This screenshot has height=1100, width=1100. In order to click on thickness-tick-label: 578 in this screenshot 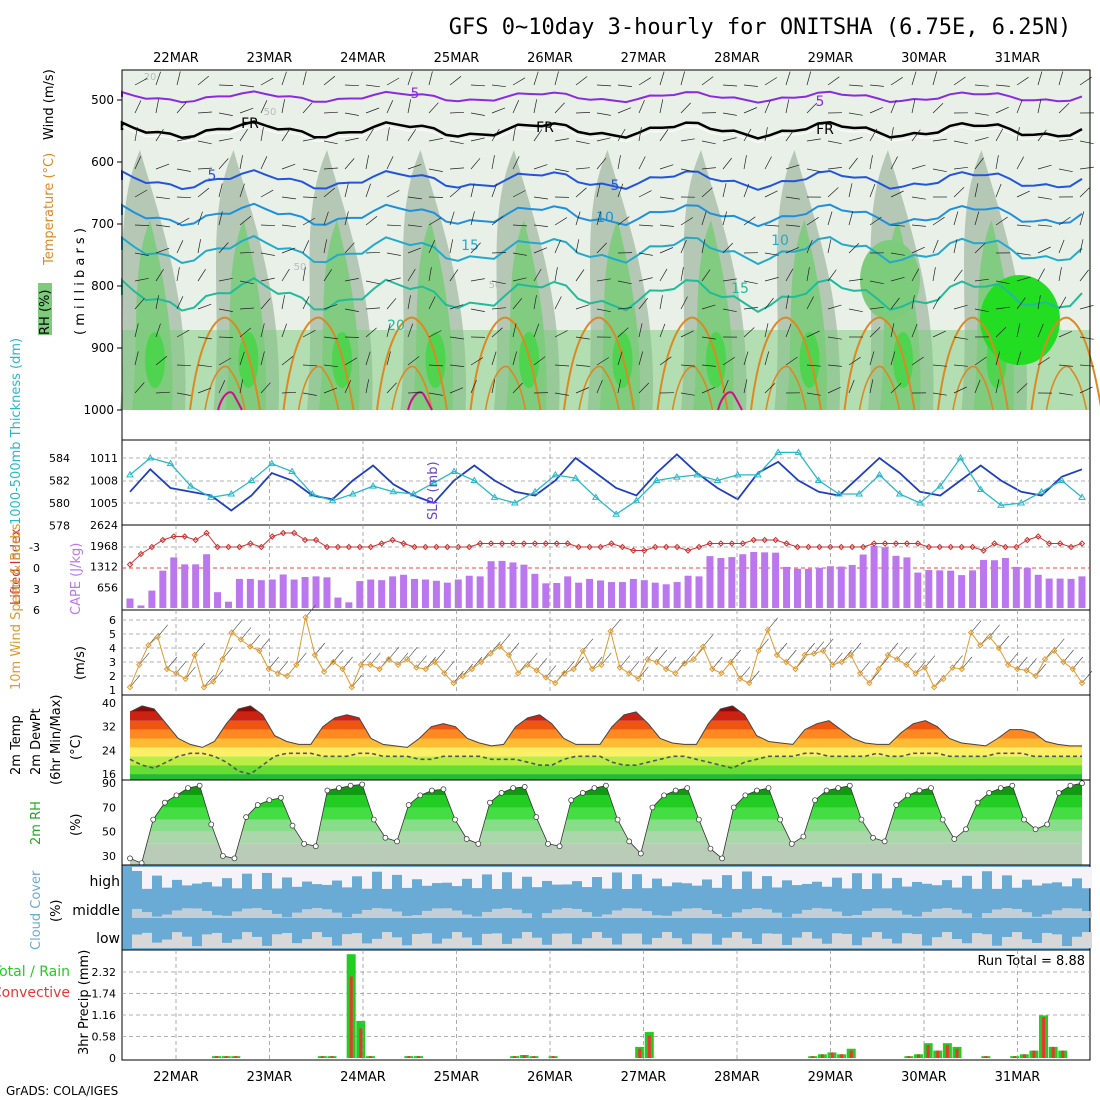, I will do `click(59, 526)`.